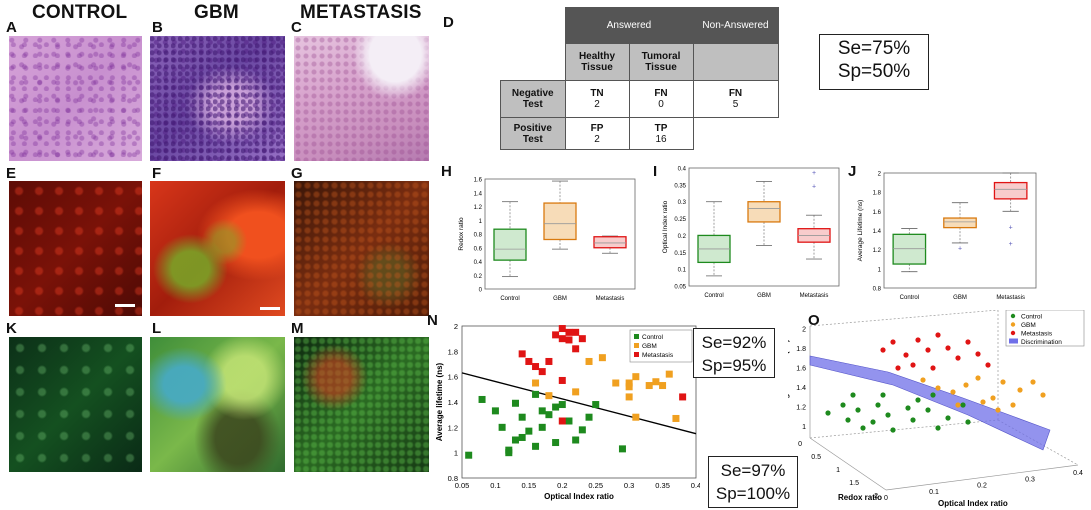 The image size is (1091, 510). I want to click on z-tick-label: 1, so click(804, 427).